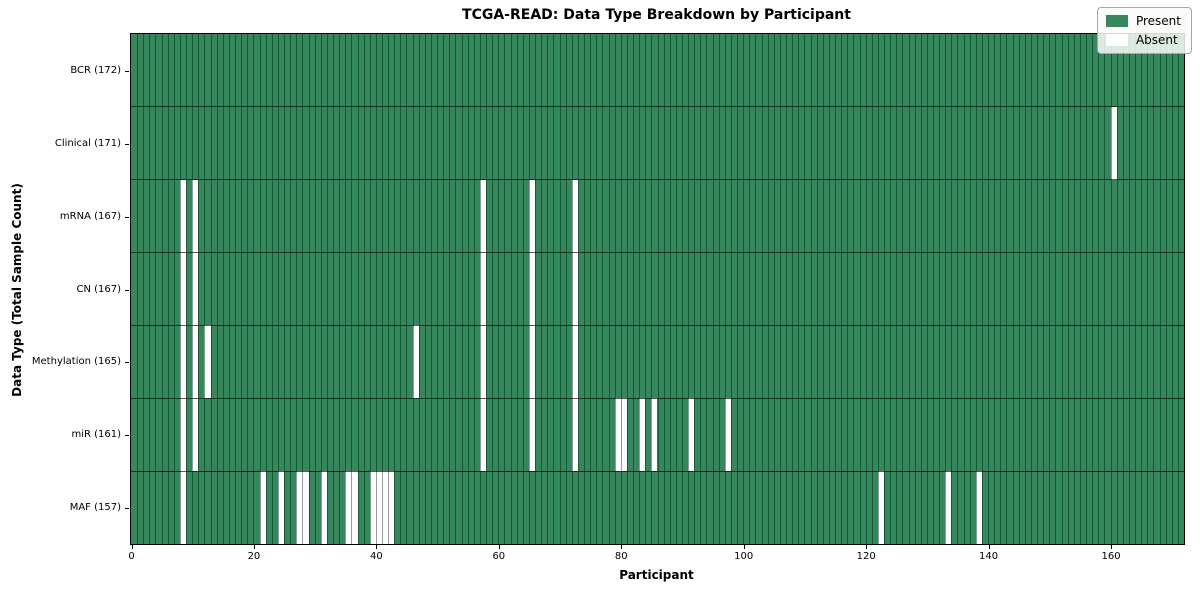 The height and width of the screenshot is (600, 1200). Describe the element at coordinates (95, 70) in the screenshot. I see `y-tick-label-BCR: BCR (172)` at that location.